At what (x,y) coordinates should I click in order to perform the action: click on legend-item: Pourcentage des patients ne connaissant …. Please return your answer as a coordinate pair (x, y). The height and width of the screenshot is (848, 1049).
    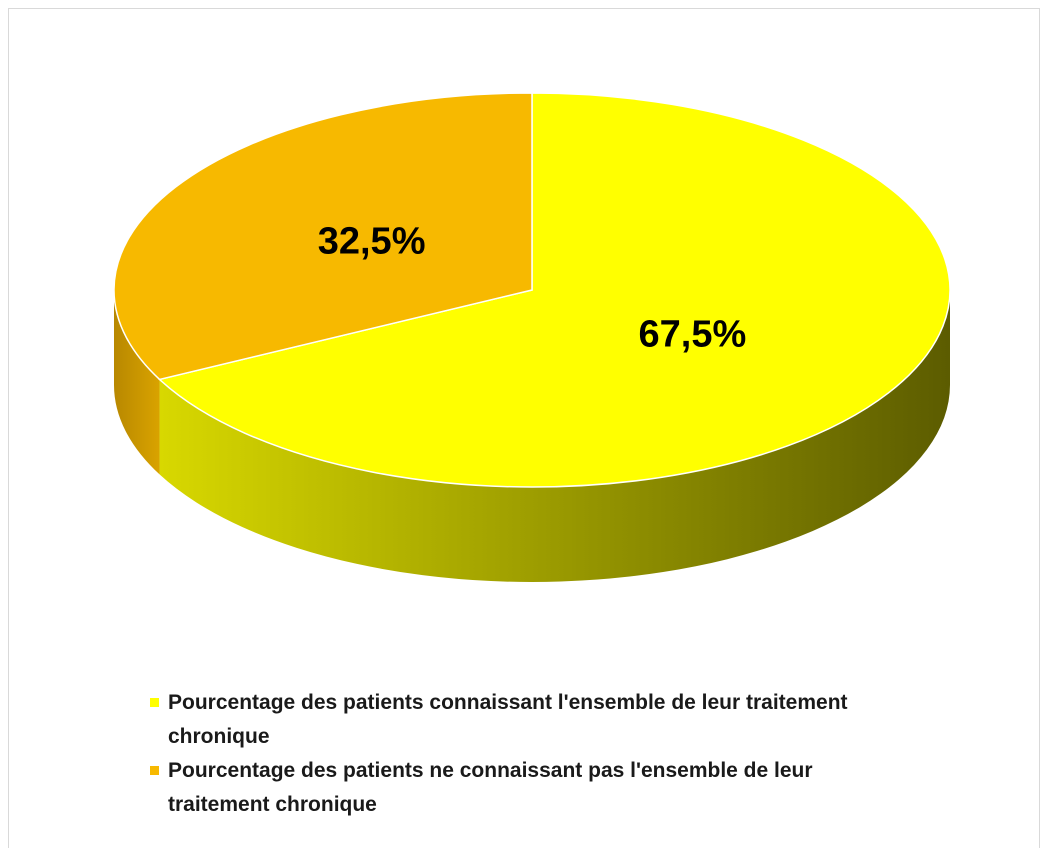
    Looking at the image, I should click on (530, 788).